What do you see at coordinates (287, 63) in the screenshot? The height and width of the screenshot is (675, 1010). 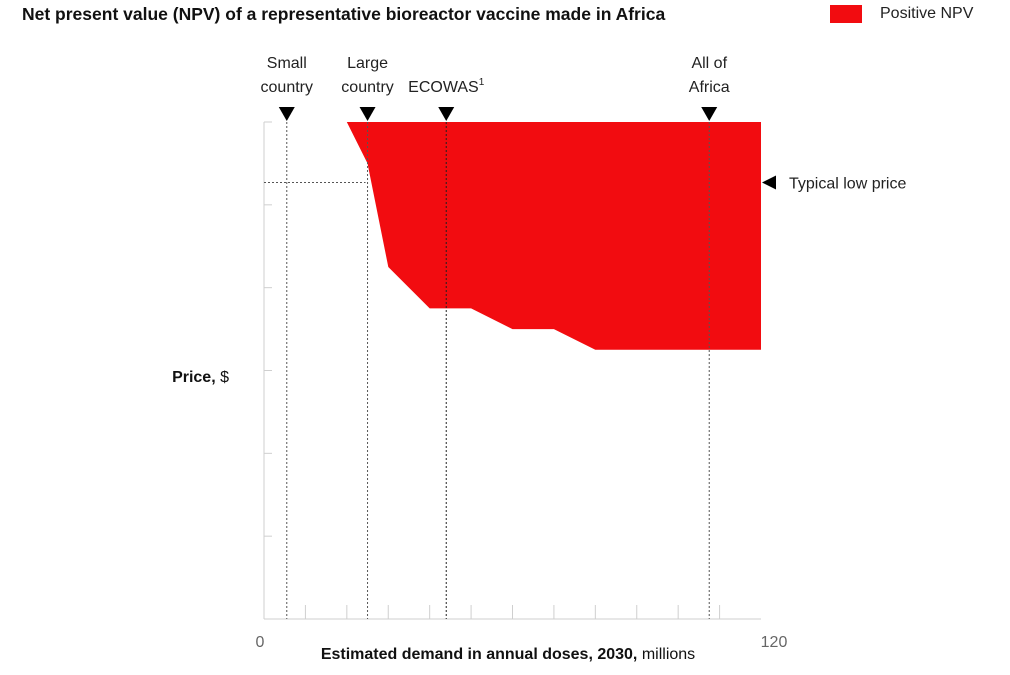 I see `marker-label-line-0-0: Small` at bounding box center [287, 63].